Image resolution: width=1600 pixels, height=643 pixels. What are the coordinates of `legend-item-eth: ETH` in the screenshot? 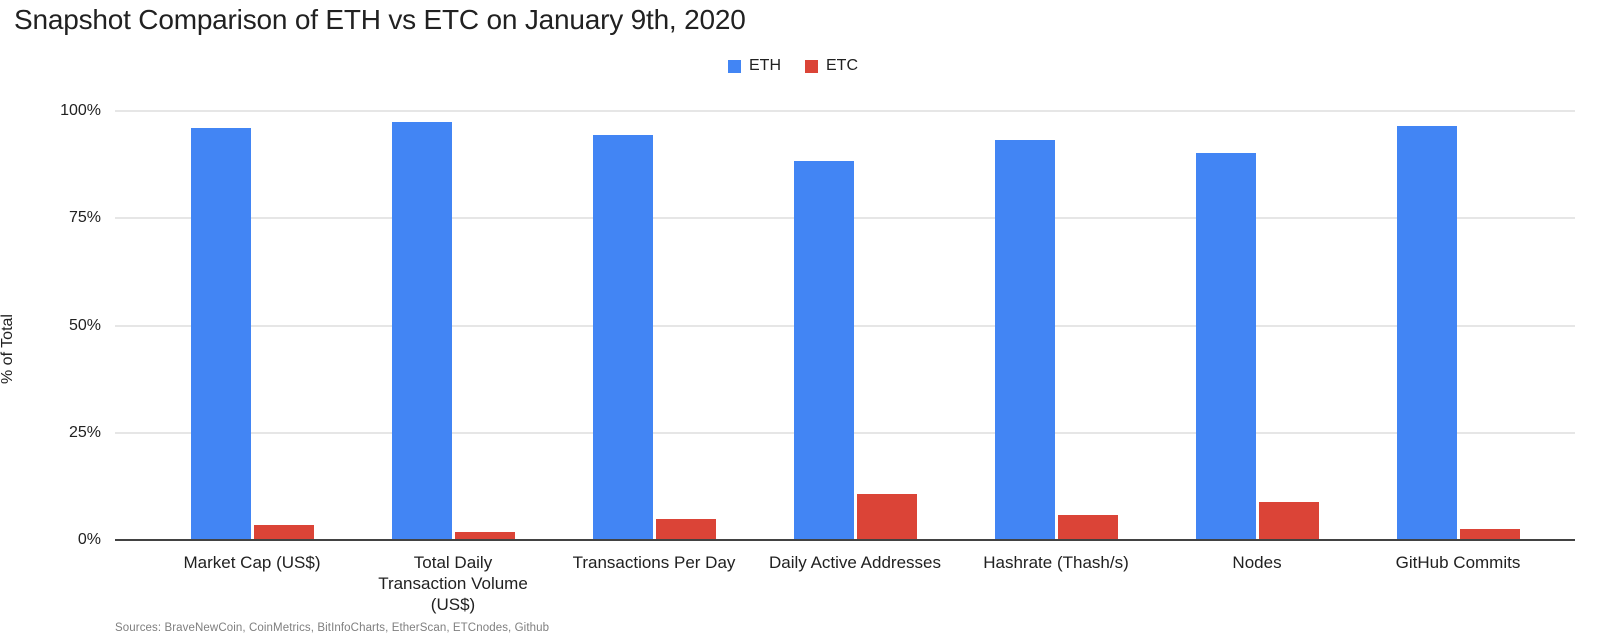 It's located at (754, 66).